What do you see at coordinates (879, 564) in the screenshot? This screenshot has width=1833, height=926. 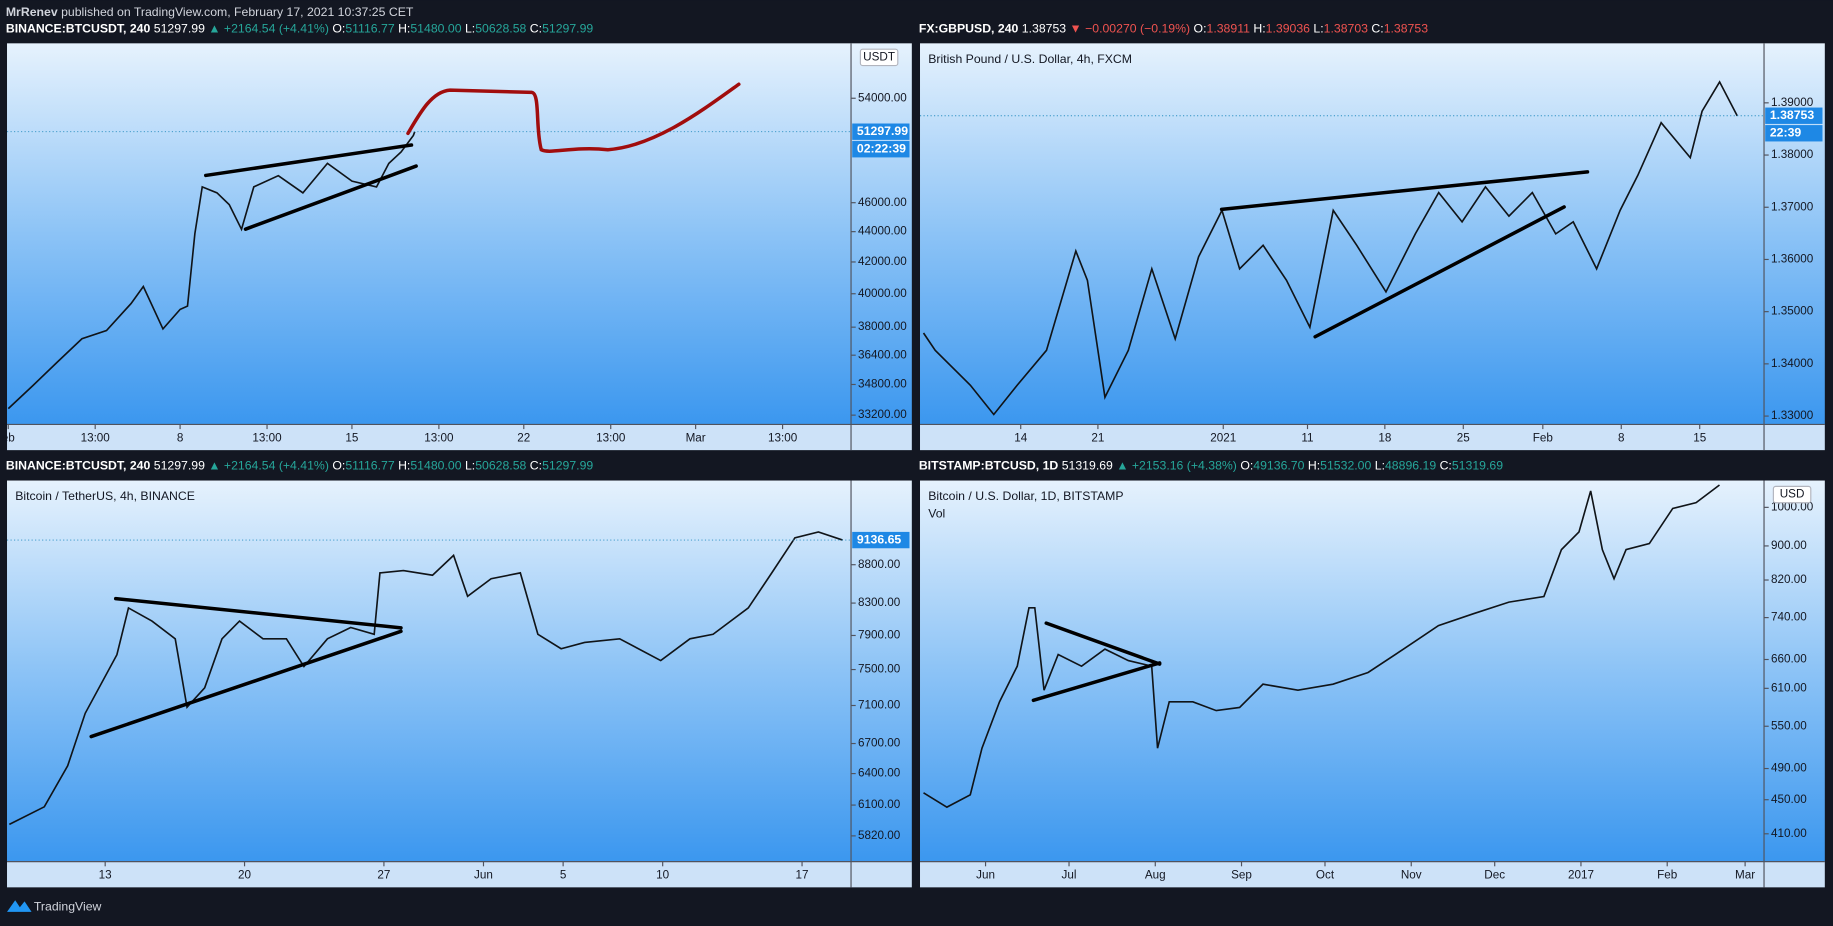 I see `y-tick-label: 8800.00` at bounding box center [879, 564].